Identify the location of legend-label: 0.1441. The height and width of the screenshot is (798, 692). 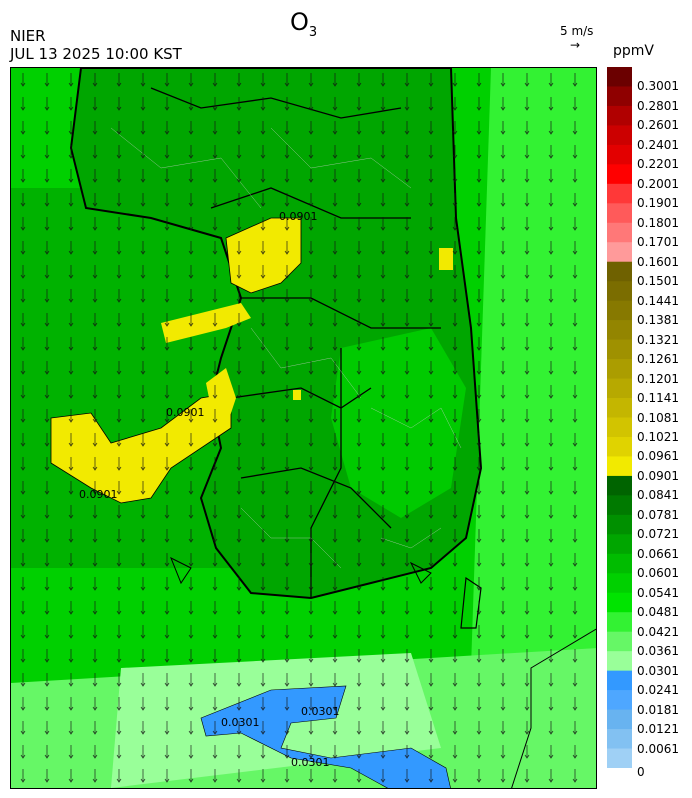
(658, 300).